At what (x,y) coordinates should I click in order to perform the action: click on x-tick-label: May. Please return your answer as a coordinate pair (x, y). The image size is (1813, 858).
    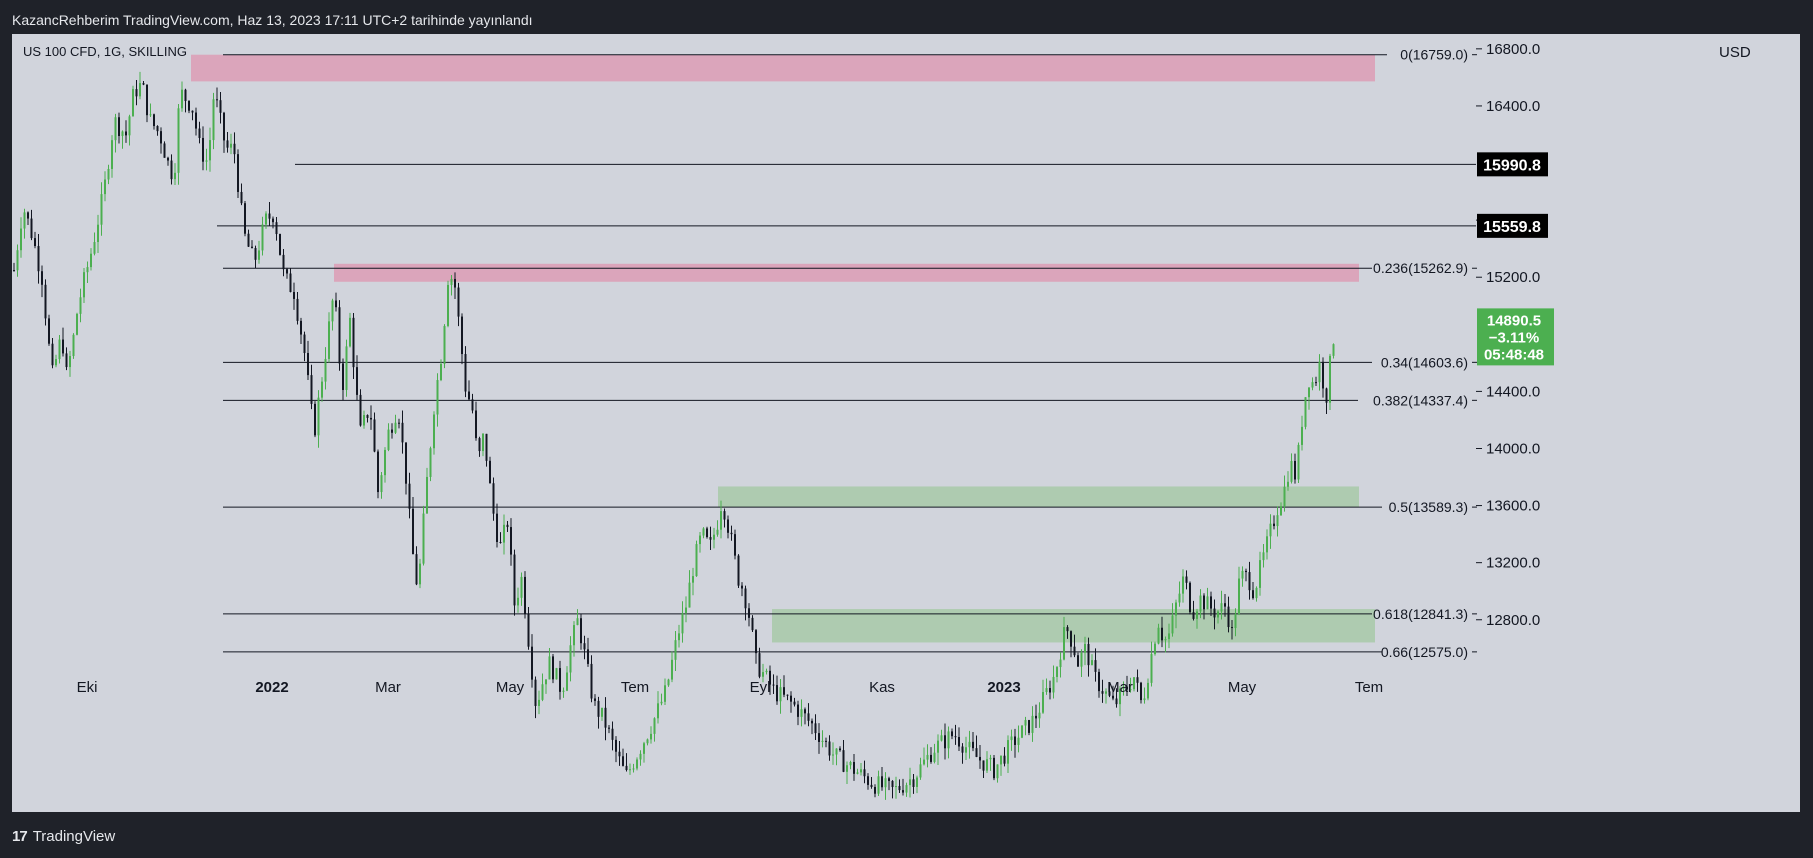
    Looking at the image, I should click on (510, 687).